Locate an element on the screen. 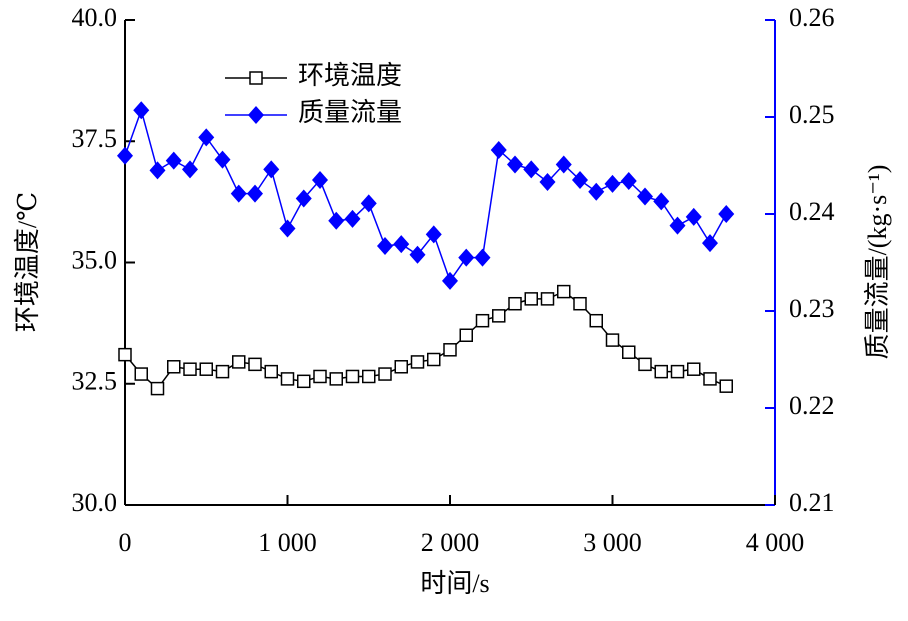 The image size is (908, 621). y2-tick-label: 0.23 is located at coordinates (812, 308).